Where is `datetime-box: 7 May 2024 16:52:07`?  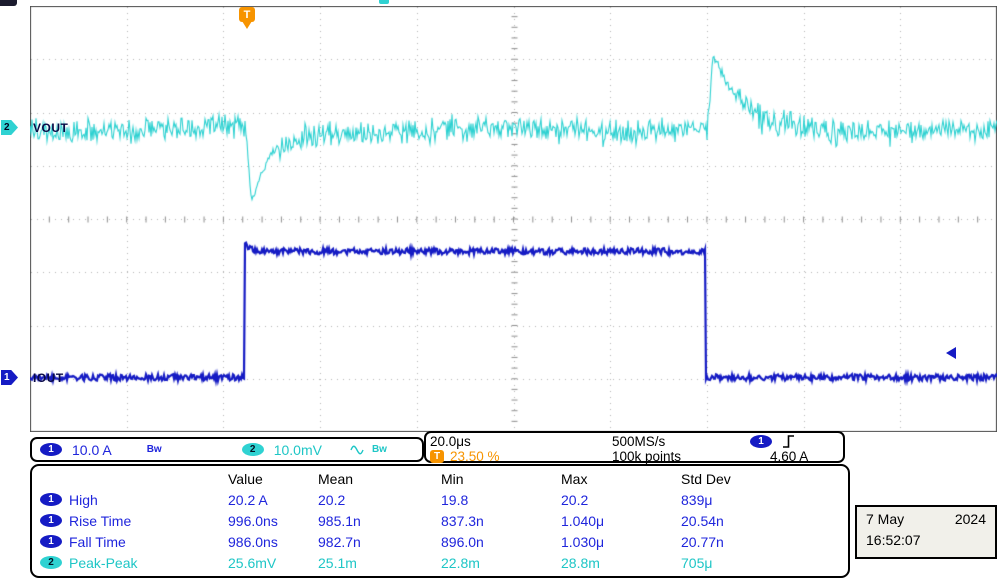 datetime-box: 7 May 2024 16:52:07 is located at coordinates (926, 532).